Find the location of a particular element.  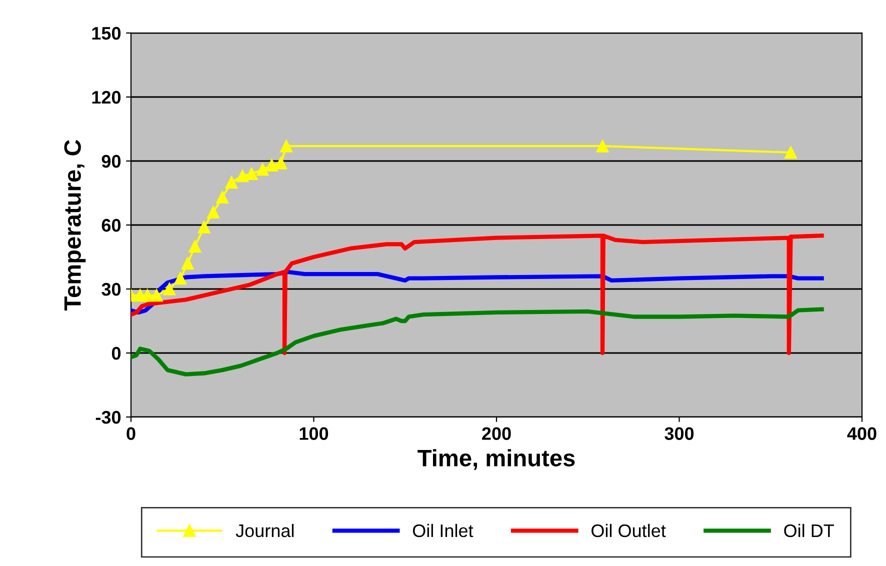

y-tick-label: 60 is located at coordinates (111, 225).